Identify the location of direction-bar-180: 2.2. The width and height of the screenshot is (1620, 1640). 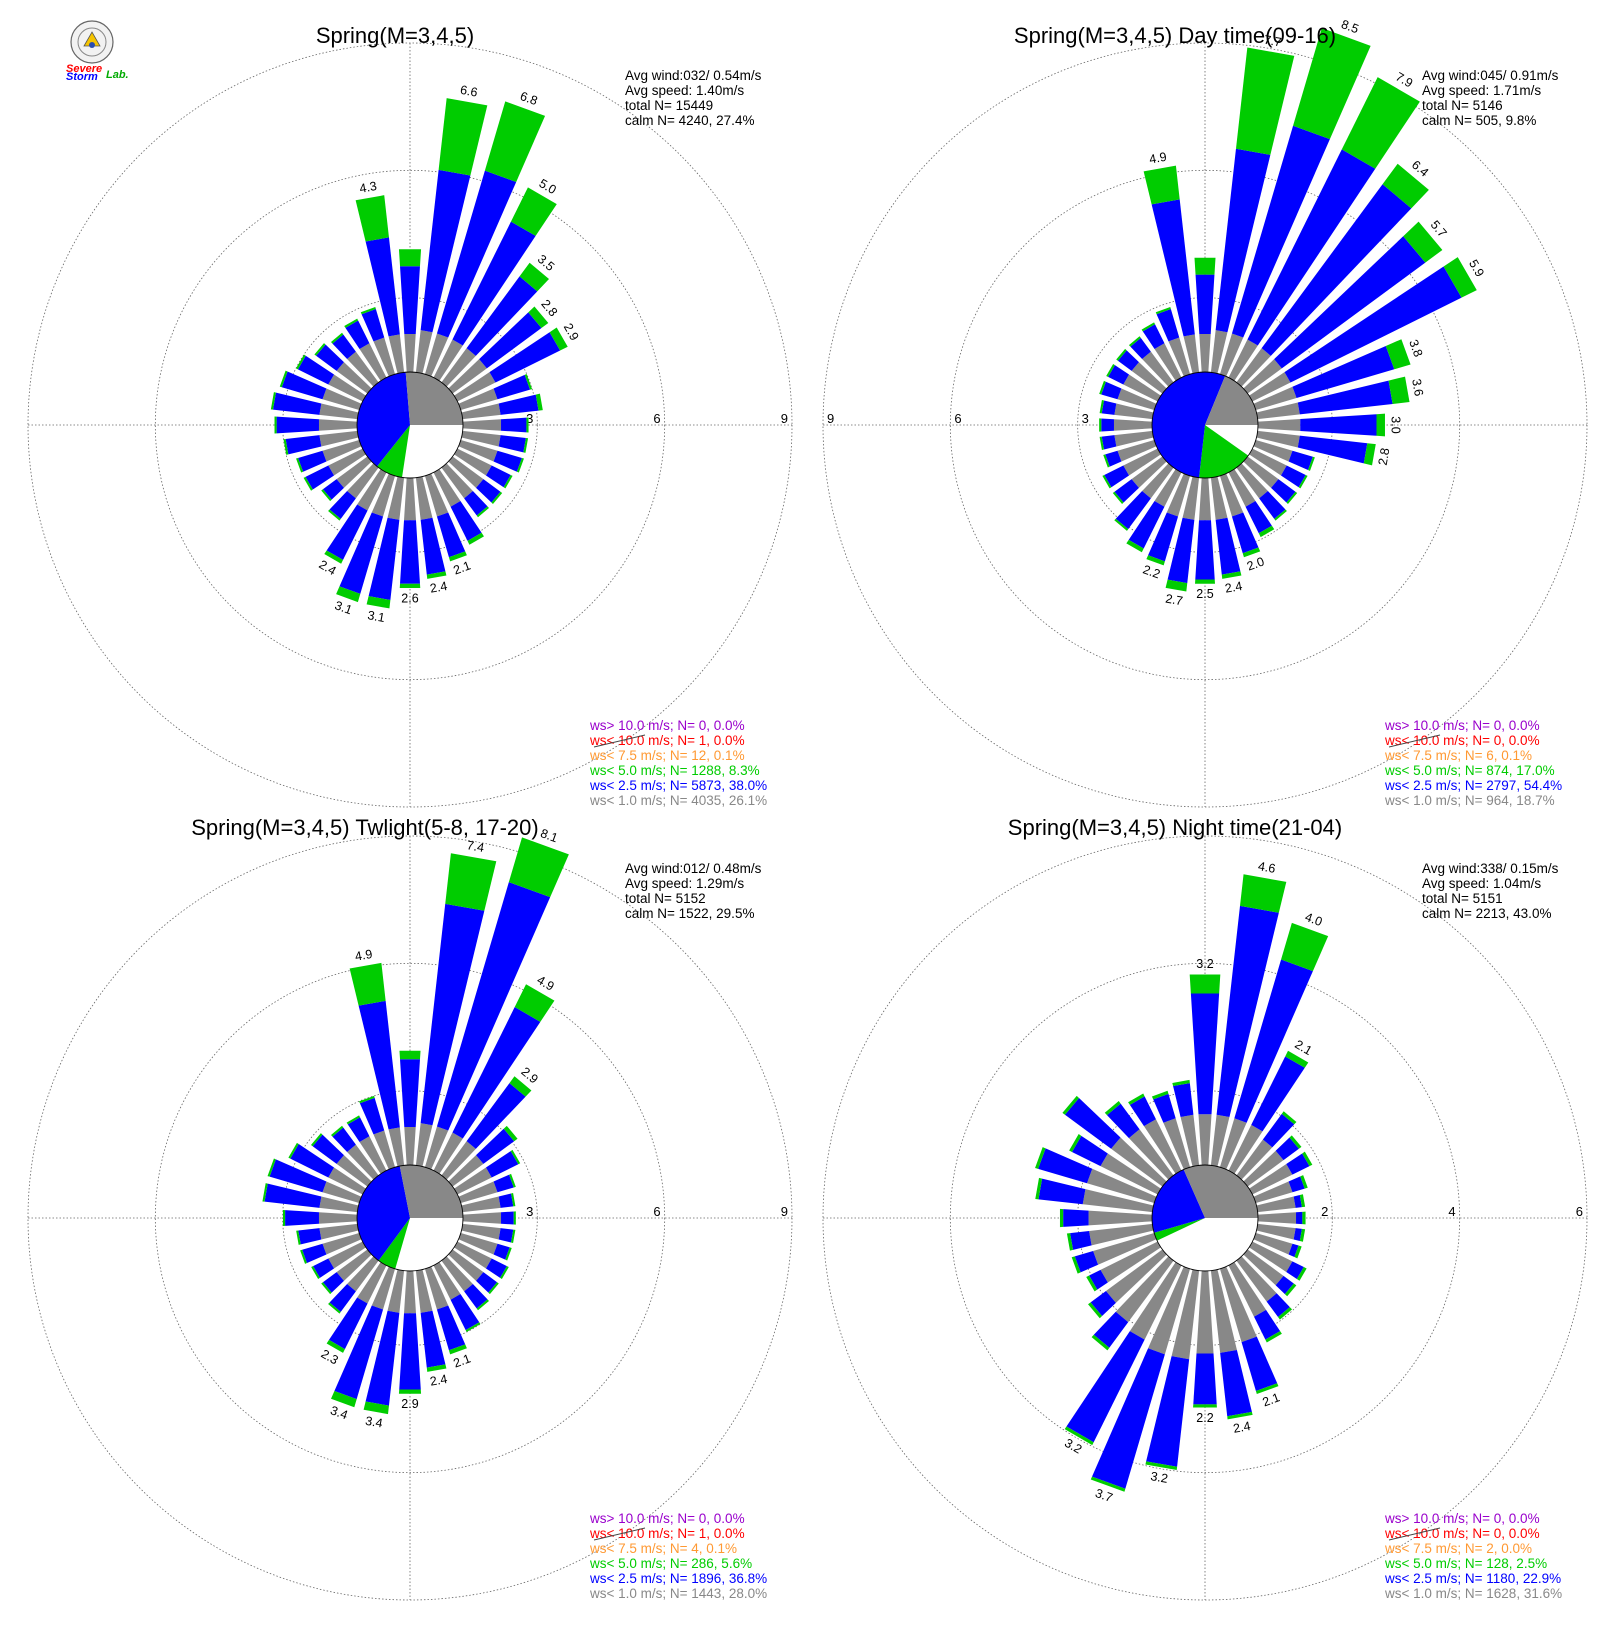
(1205, 1347).